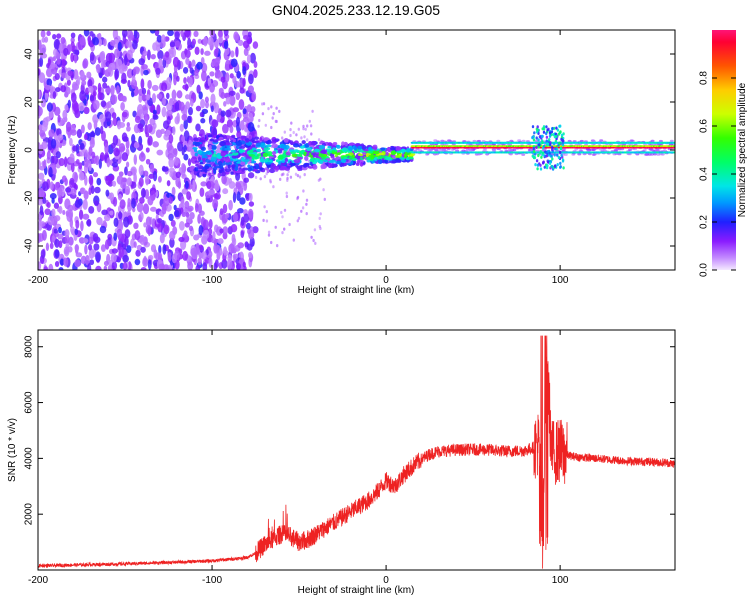  What do you see at coordinates (29, 197) in the screenshot?
I see `y-tick-label: -20` at bounding box center [29, 197].